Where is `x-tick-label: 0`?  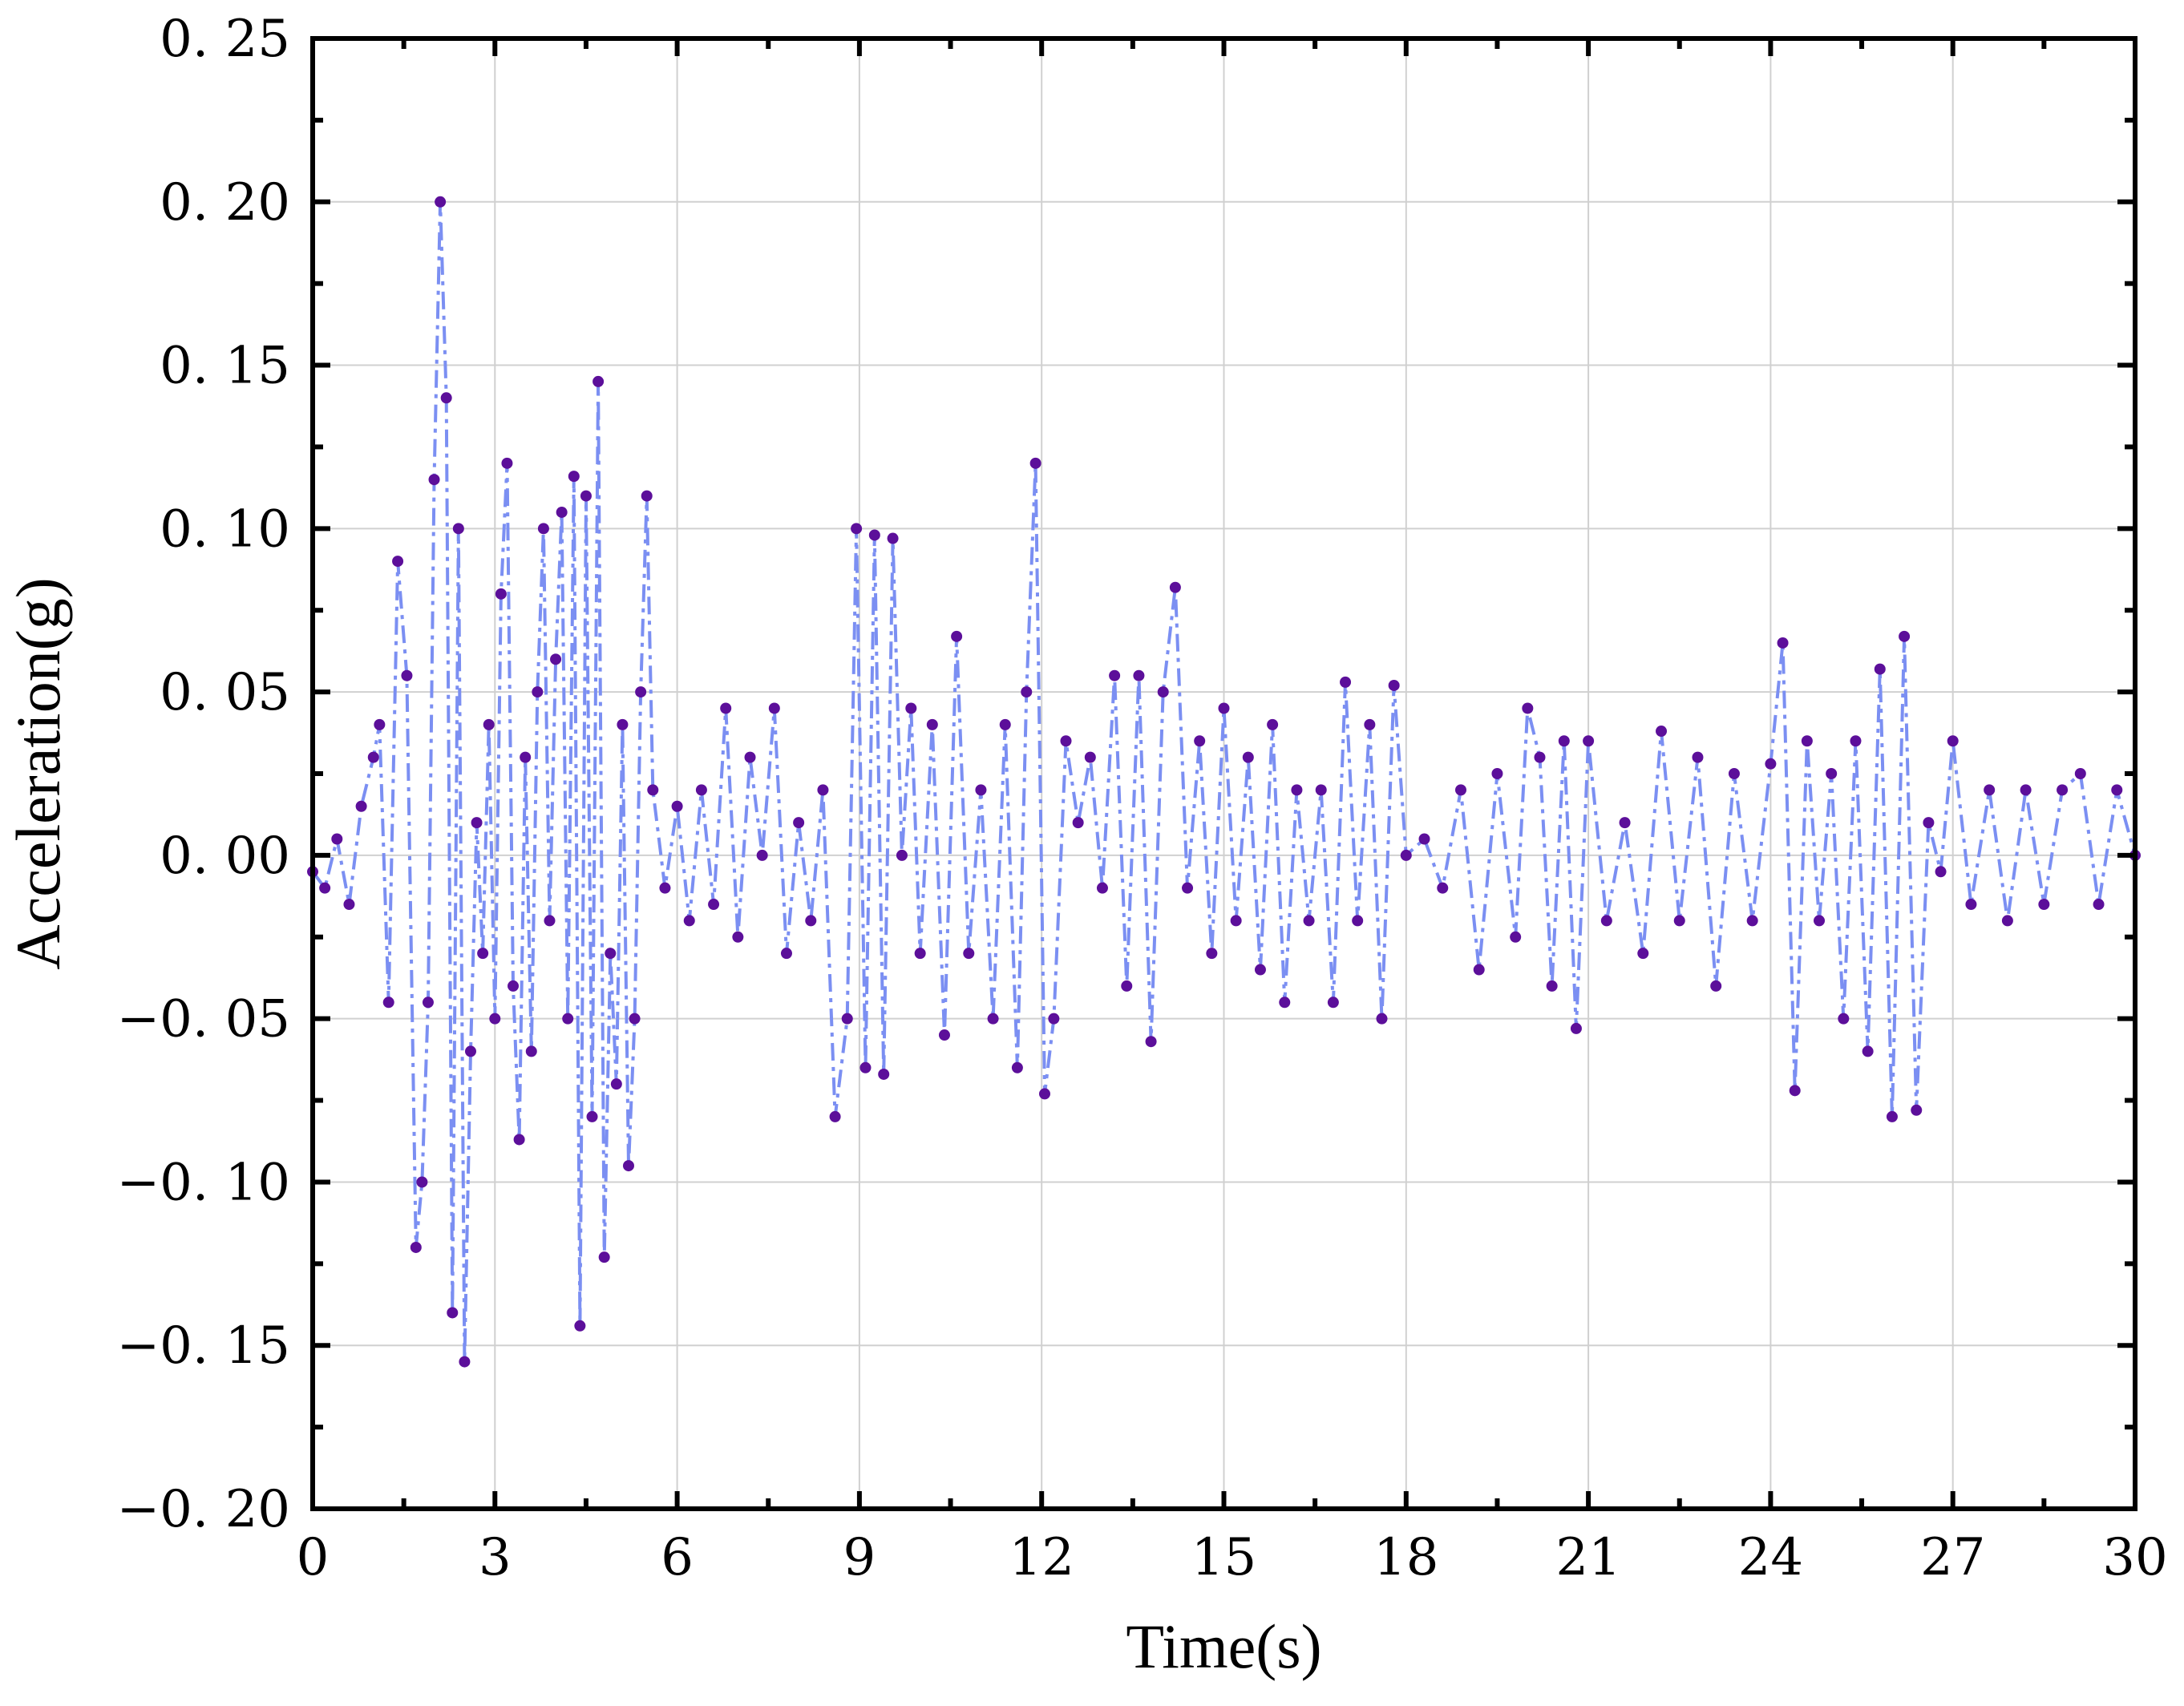 x-tick-label: 0 is located at coordinates (313, 1557).